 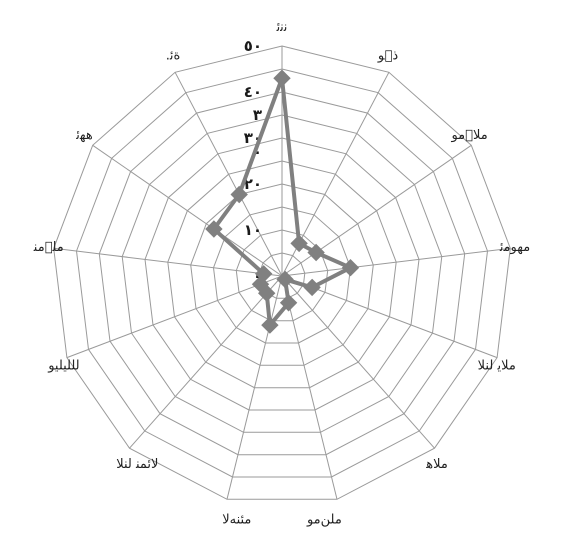 What do you see at coordinates (282, 27) in the screenshot?
I see `category-label: ﻧﻧﺋ` at bounding box center [282, 27].